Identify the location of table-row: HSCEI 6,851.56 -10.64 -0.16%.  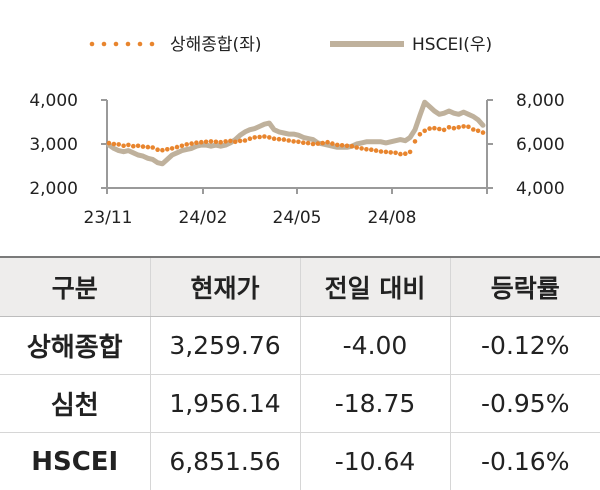
(300, 461).